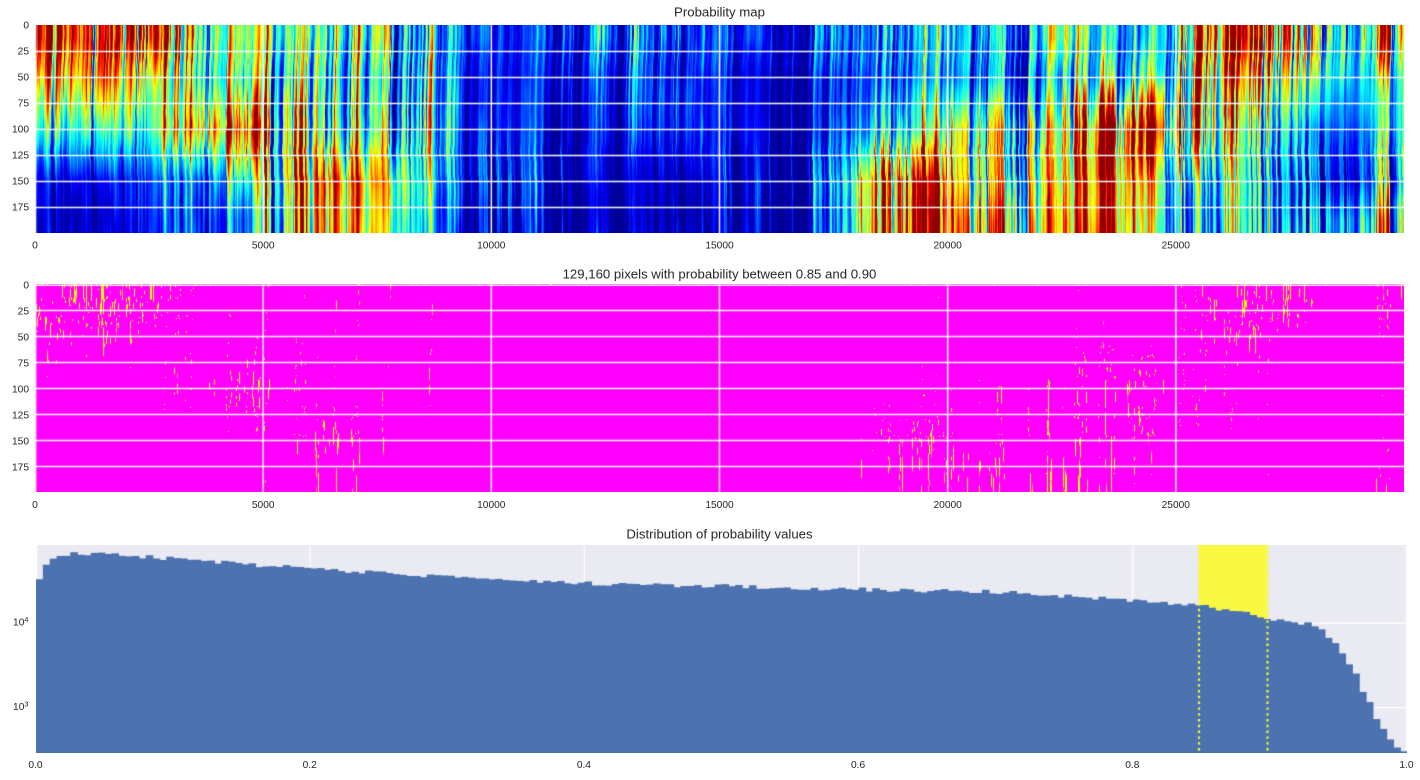  Describe the element at coordinates (310, 765) in the screenshot. I see `svg-text: 0.2` at that location.